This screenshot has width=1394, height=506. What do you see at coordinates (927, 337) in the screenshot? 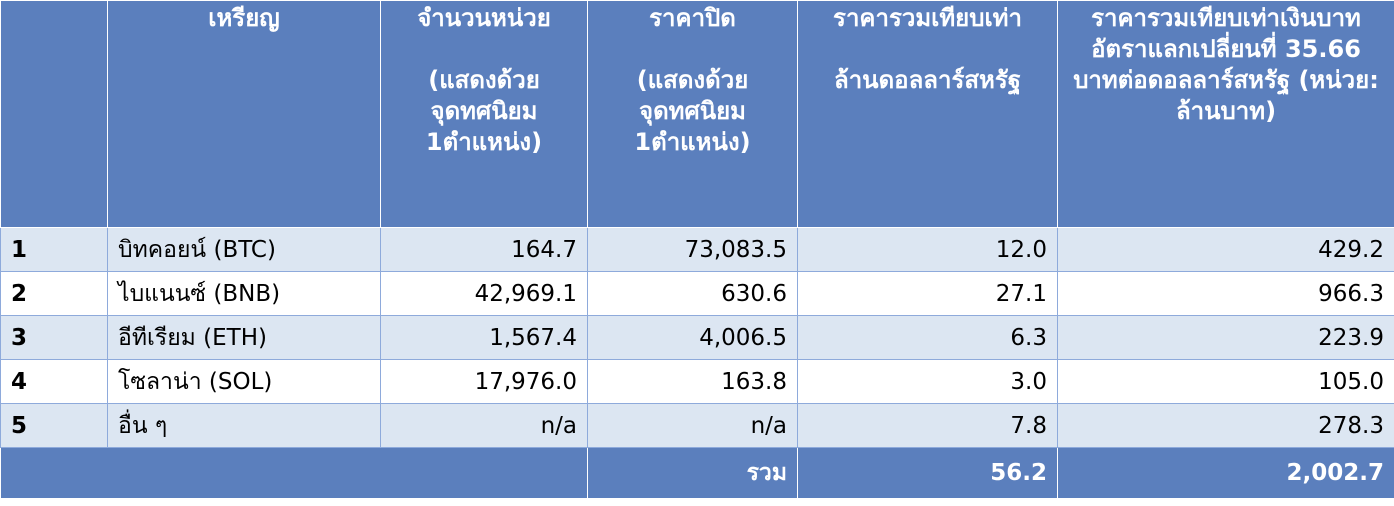
I see `table-cell: 6.3` at bounding box center [927, 337].